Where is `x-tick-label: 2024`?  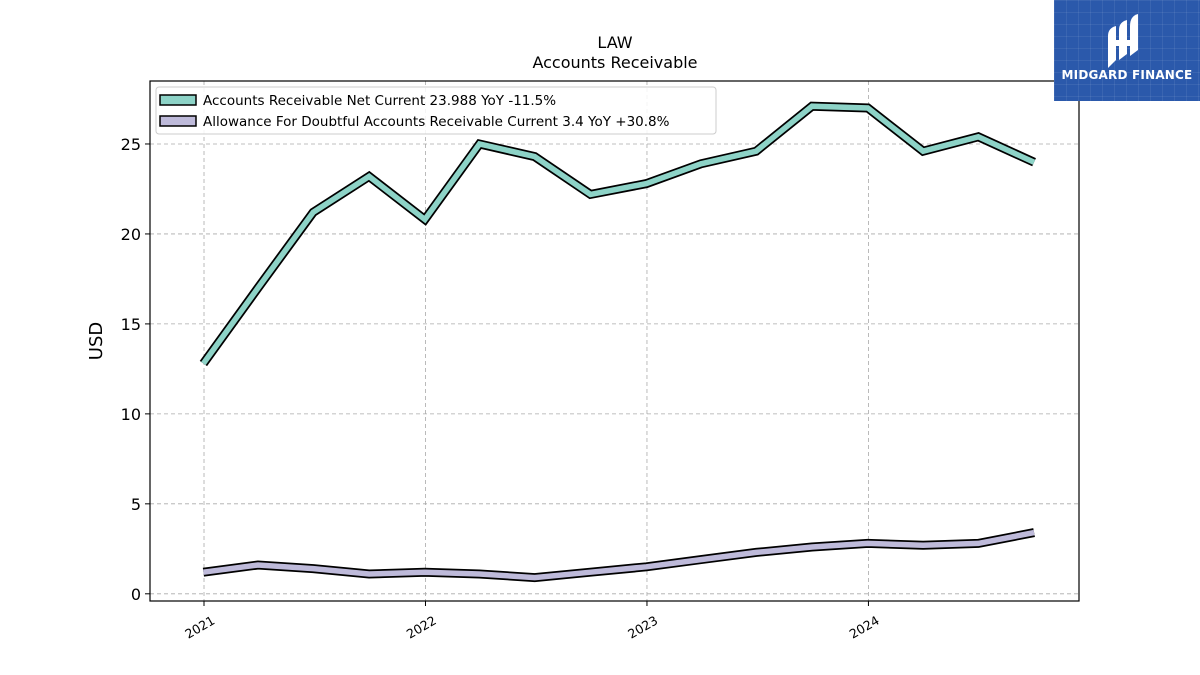
x-tick-label: 2024 is located at coordinates (864, 627).